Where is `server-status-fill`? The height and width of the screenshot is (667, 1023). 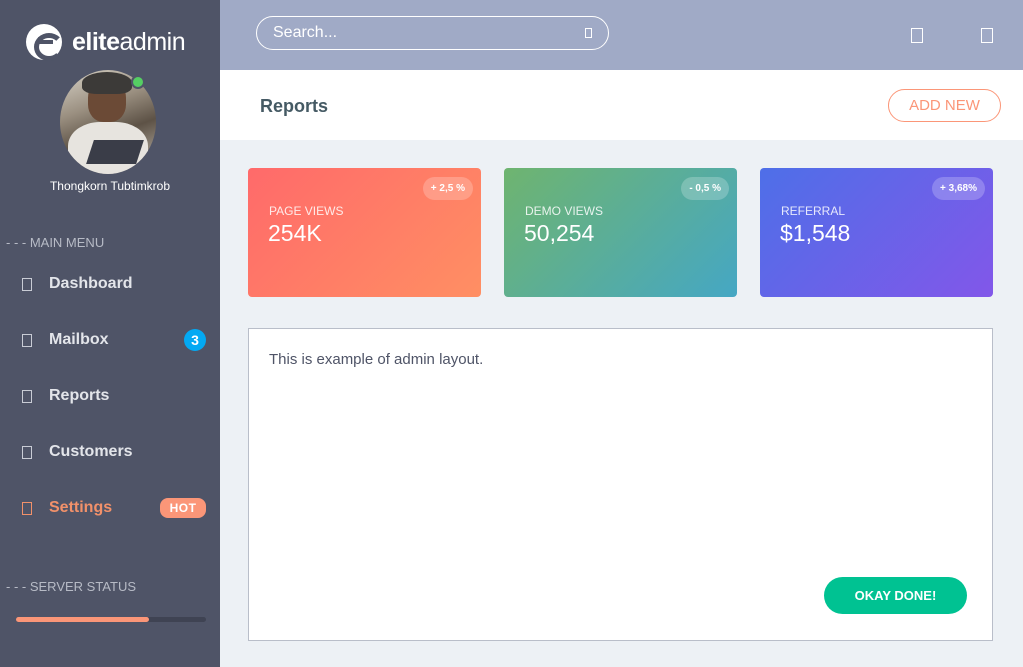
server-status-fill is located at coordinates (82, 619).